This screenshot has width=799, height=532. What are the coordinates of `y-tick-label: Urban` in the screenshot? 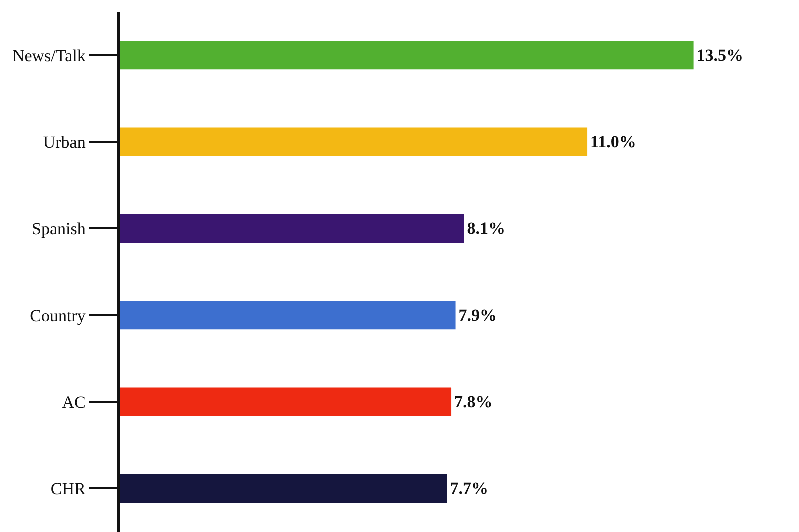 It's located at (64, 142).